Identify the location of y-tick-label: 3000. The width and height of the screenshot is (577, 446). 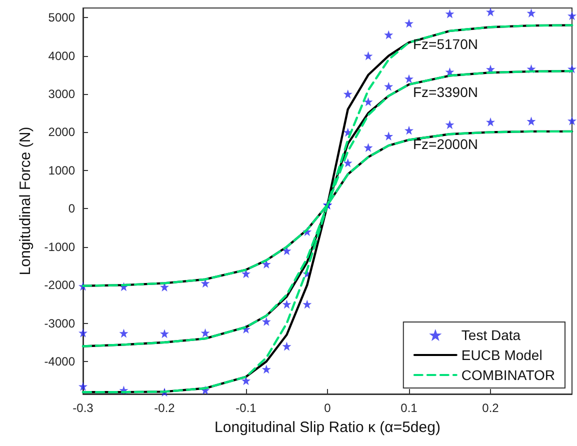
(62, 93).